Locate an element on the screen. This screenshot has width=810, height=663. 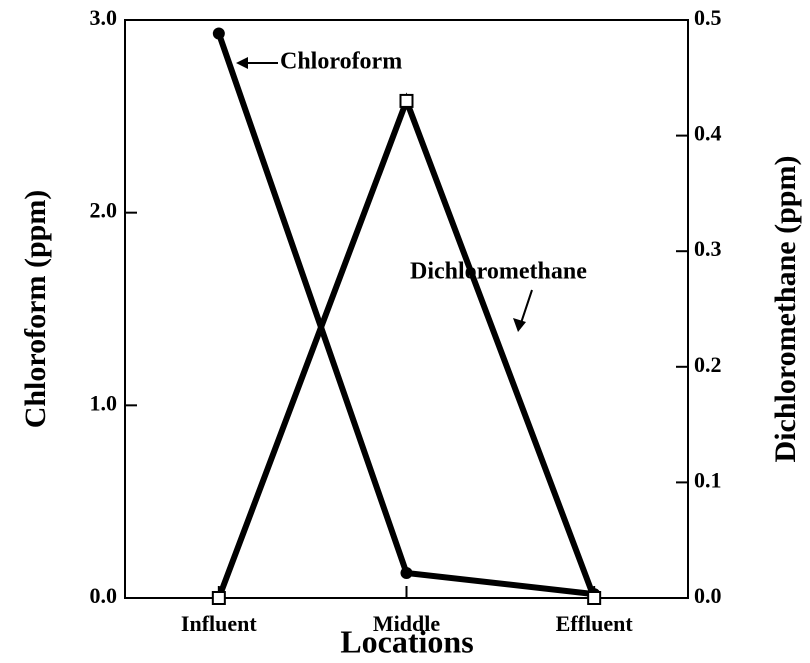
y2-tick-label: 0.0 is located at coordinates (708, 595).